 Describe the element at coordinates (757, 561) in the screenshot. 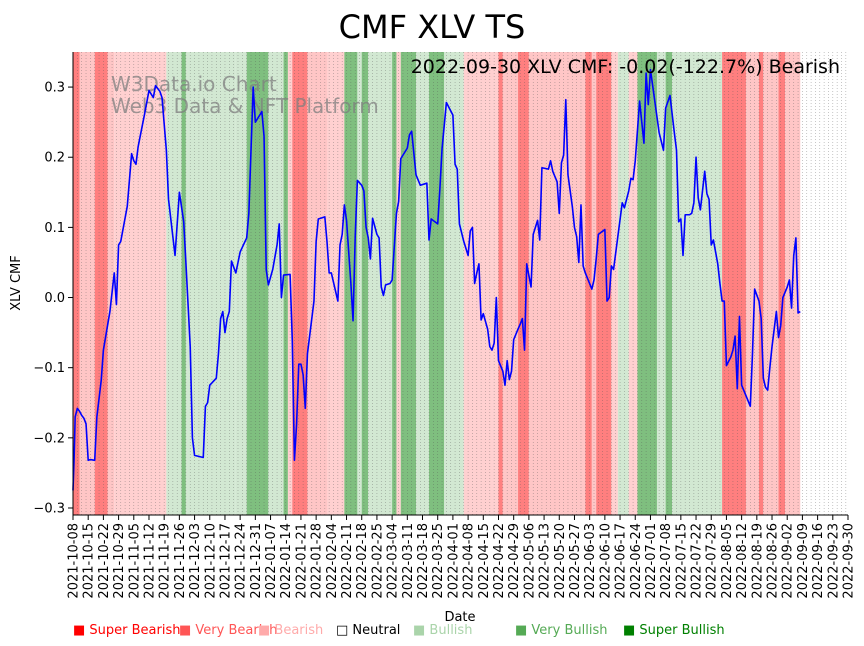

I see `x-tick-label: 2022-08-19` at that location.